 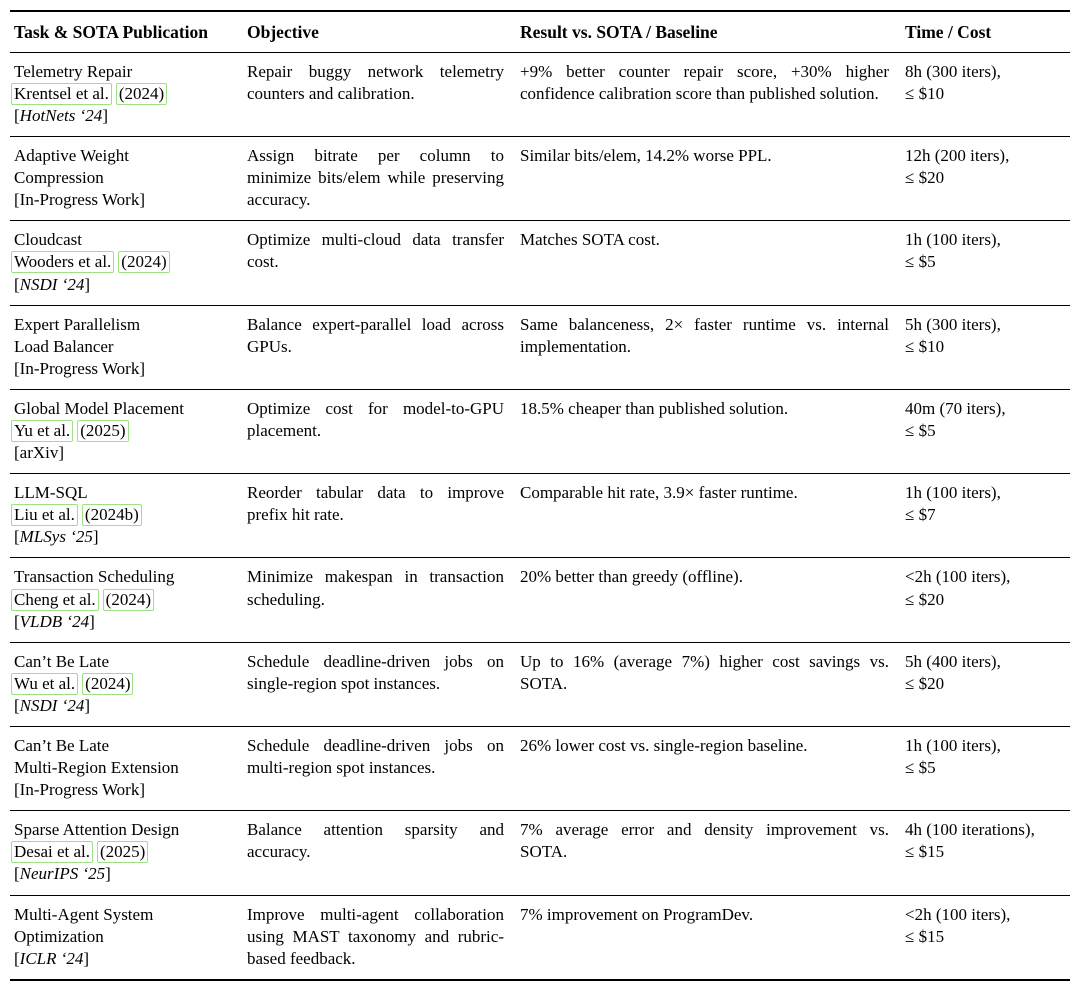 I want to click on venue-name: ICLR ‘24, so click(x=51, y=958).